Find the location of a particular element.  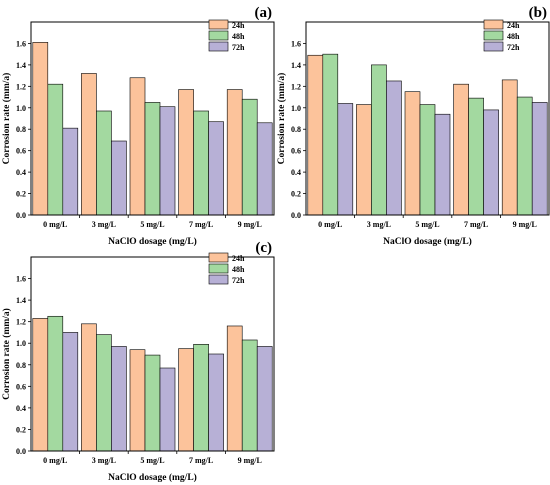

x-tick-label: 5 mg/L is located at coordinates (152, 460).